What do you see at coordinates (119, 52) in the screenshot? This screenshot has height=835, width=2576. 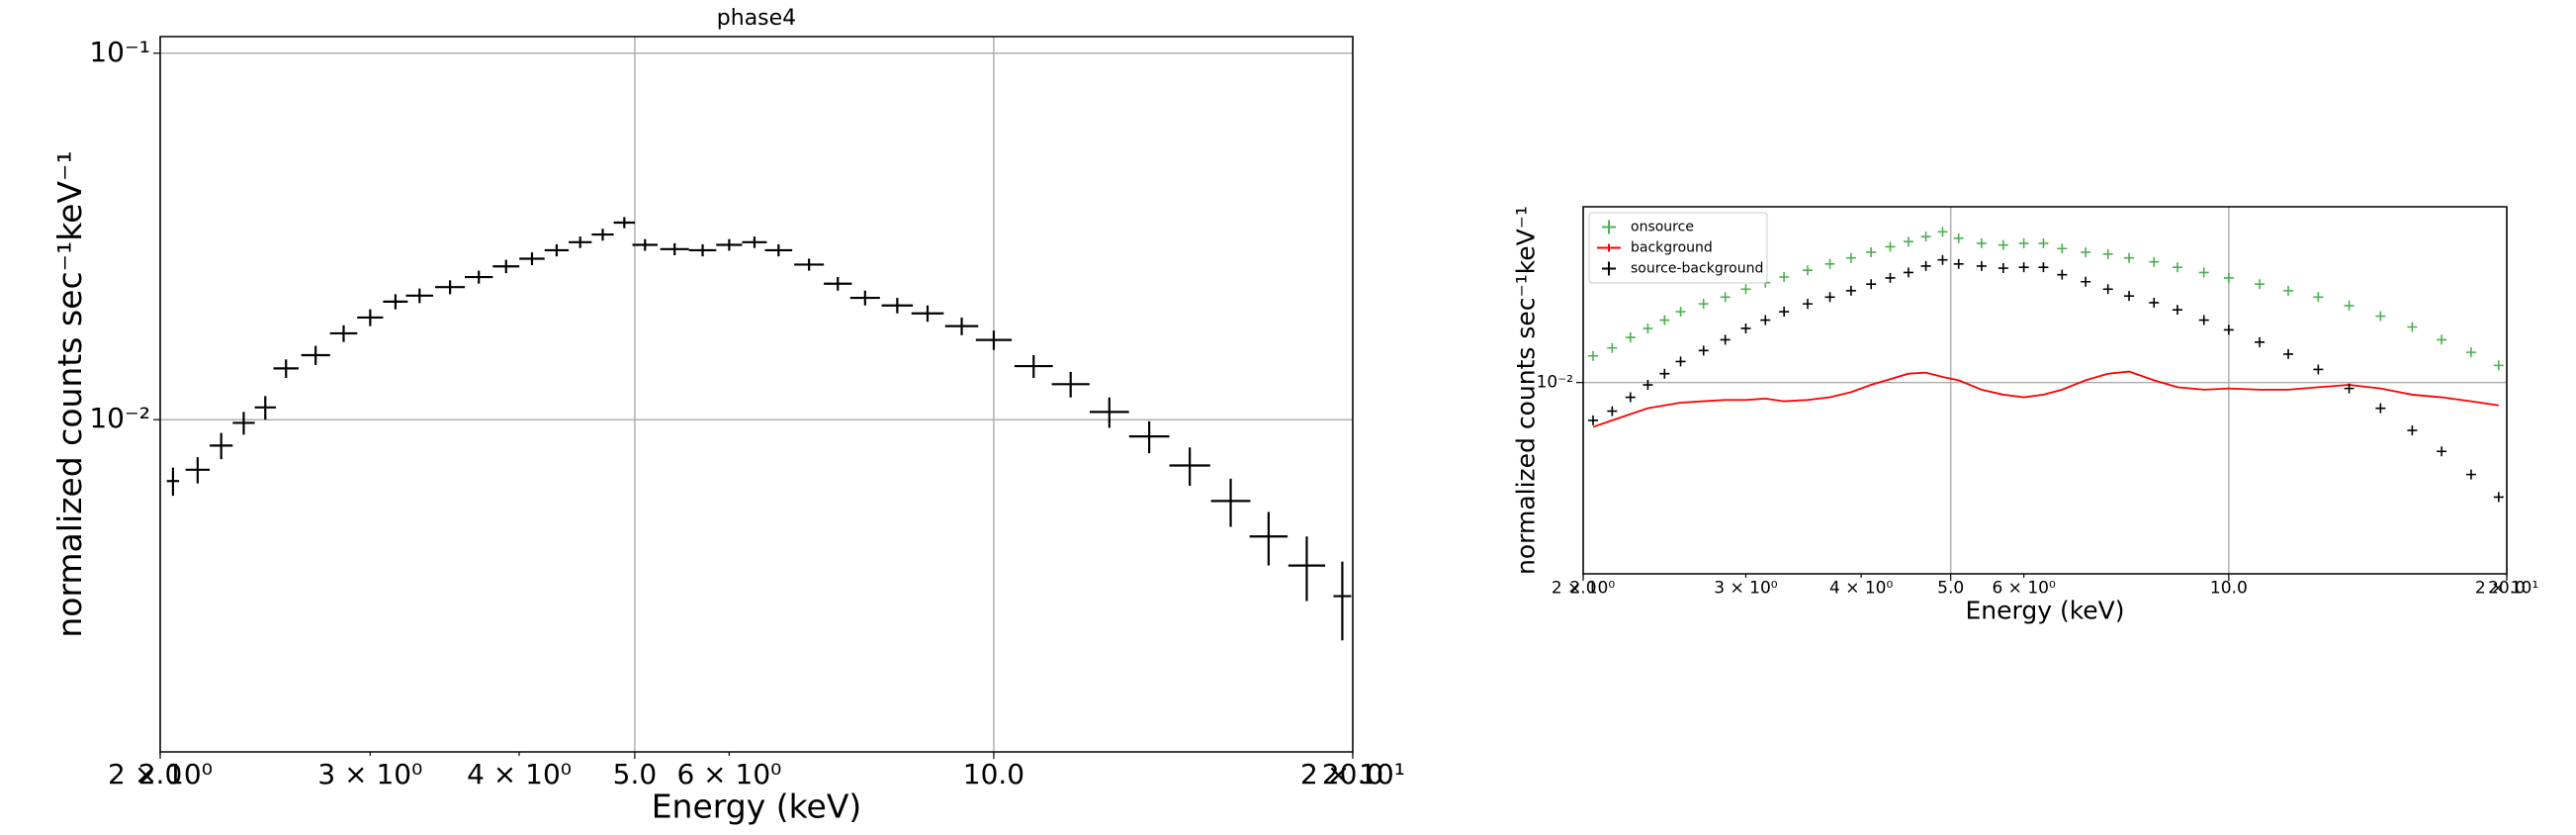 I see `y-tick-label: 10⁻¹` at bounding box center [119, 52].